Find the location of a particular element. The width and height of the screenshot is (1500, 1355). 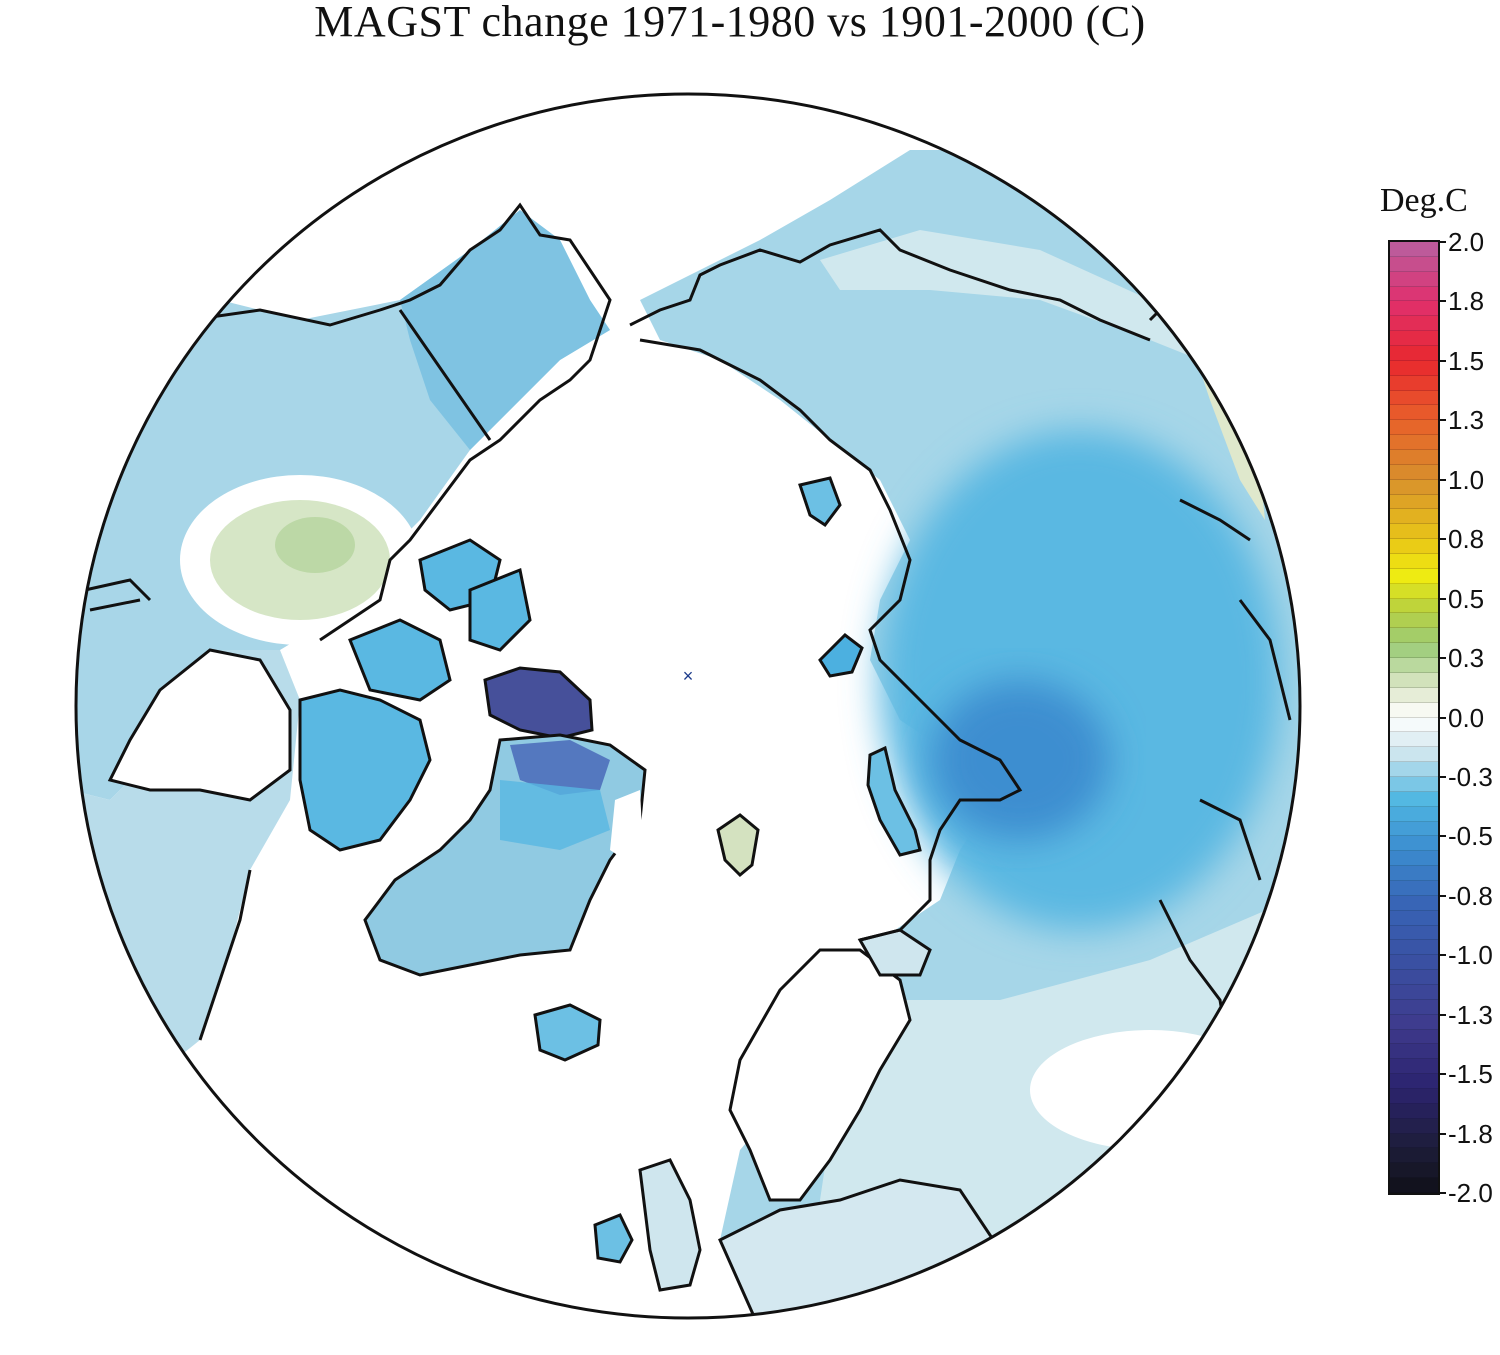

colorbar-tick-label: 1.8 is located at coordinates (1466, 301).